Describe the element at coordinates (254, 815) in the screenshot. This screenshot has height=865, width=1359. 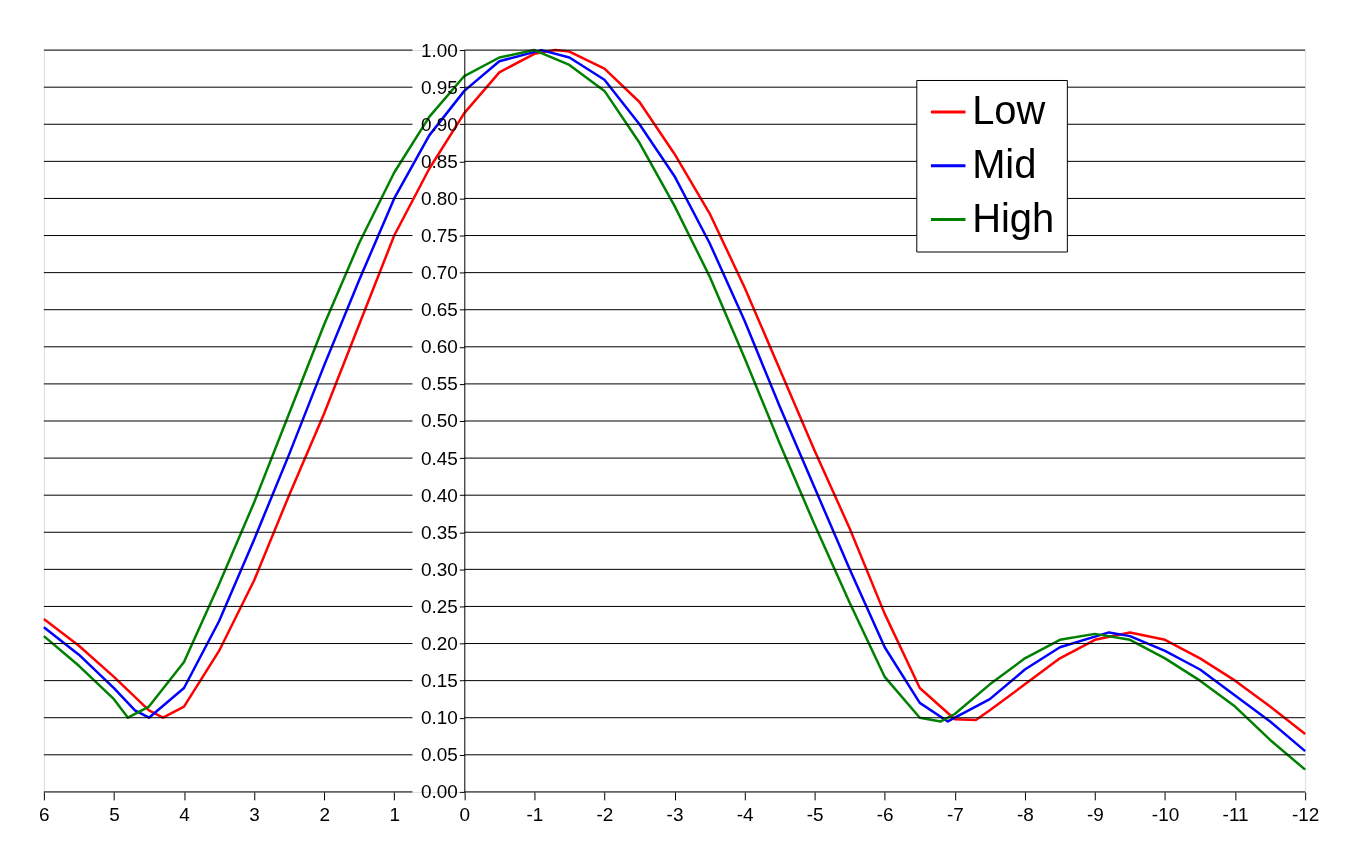
I see `x-tick-label: 3` at that location.